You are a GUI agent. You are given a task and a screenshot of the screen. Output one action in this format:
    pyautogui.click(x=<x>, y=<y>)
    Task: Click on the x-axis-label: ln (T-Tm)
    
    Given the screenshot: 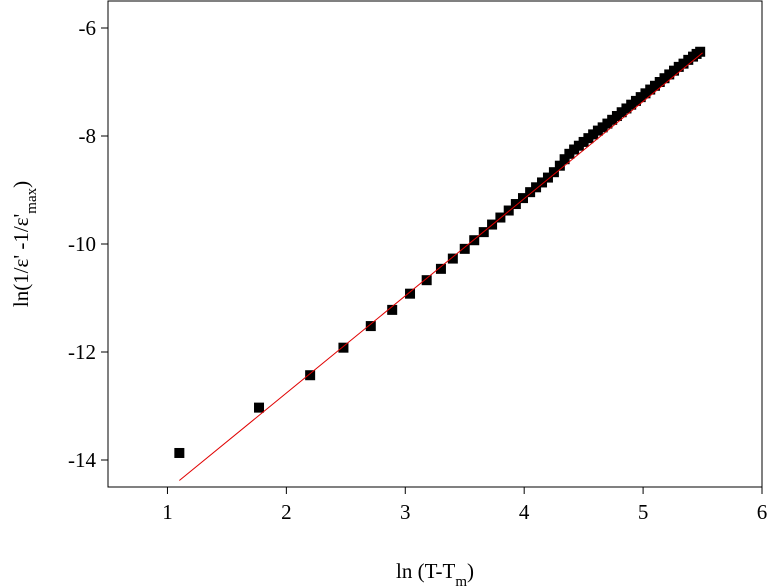 What is the action you would take?
    pyautogui.click(x=435, y=573)
    